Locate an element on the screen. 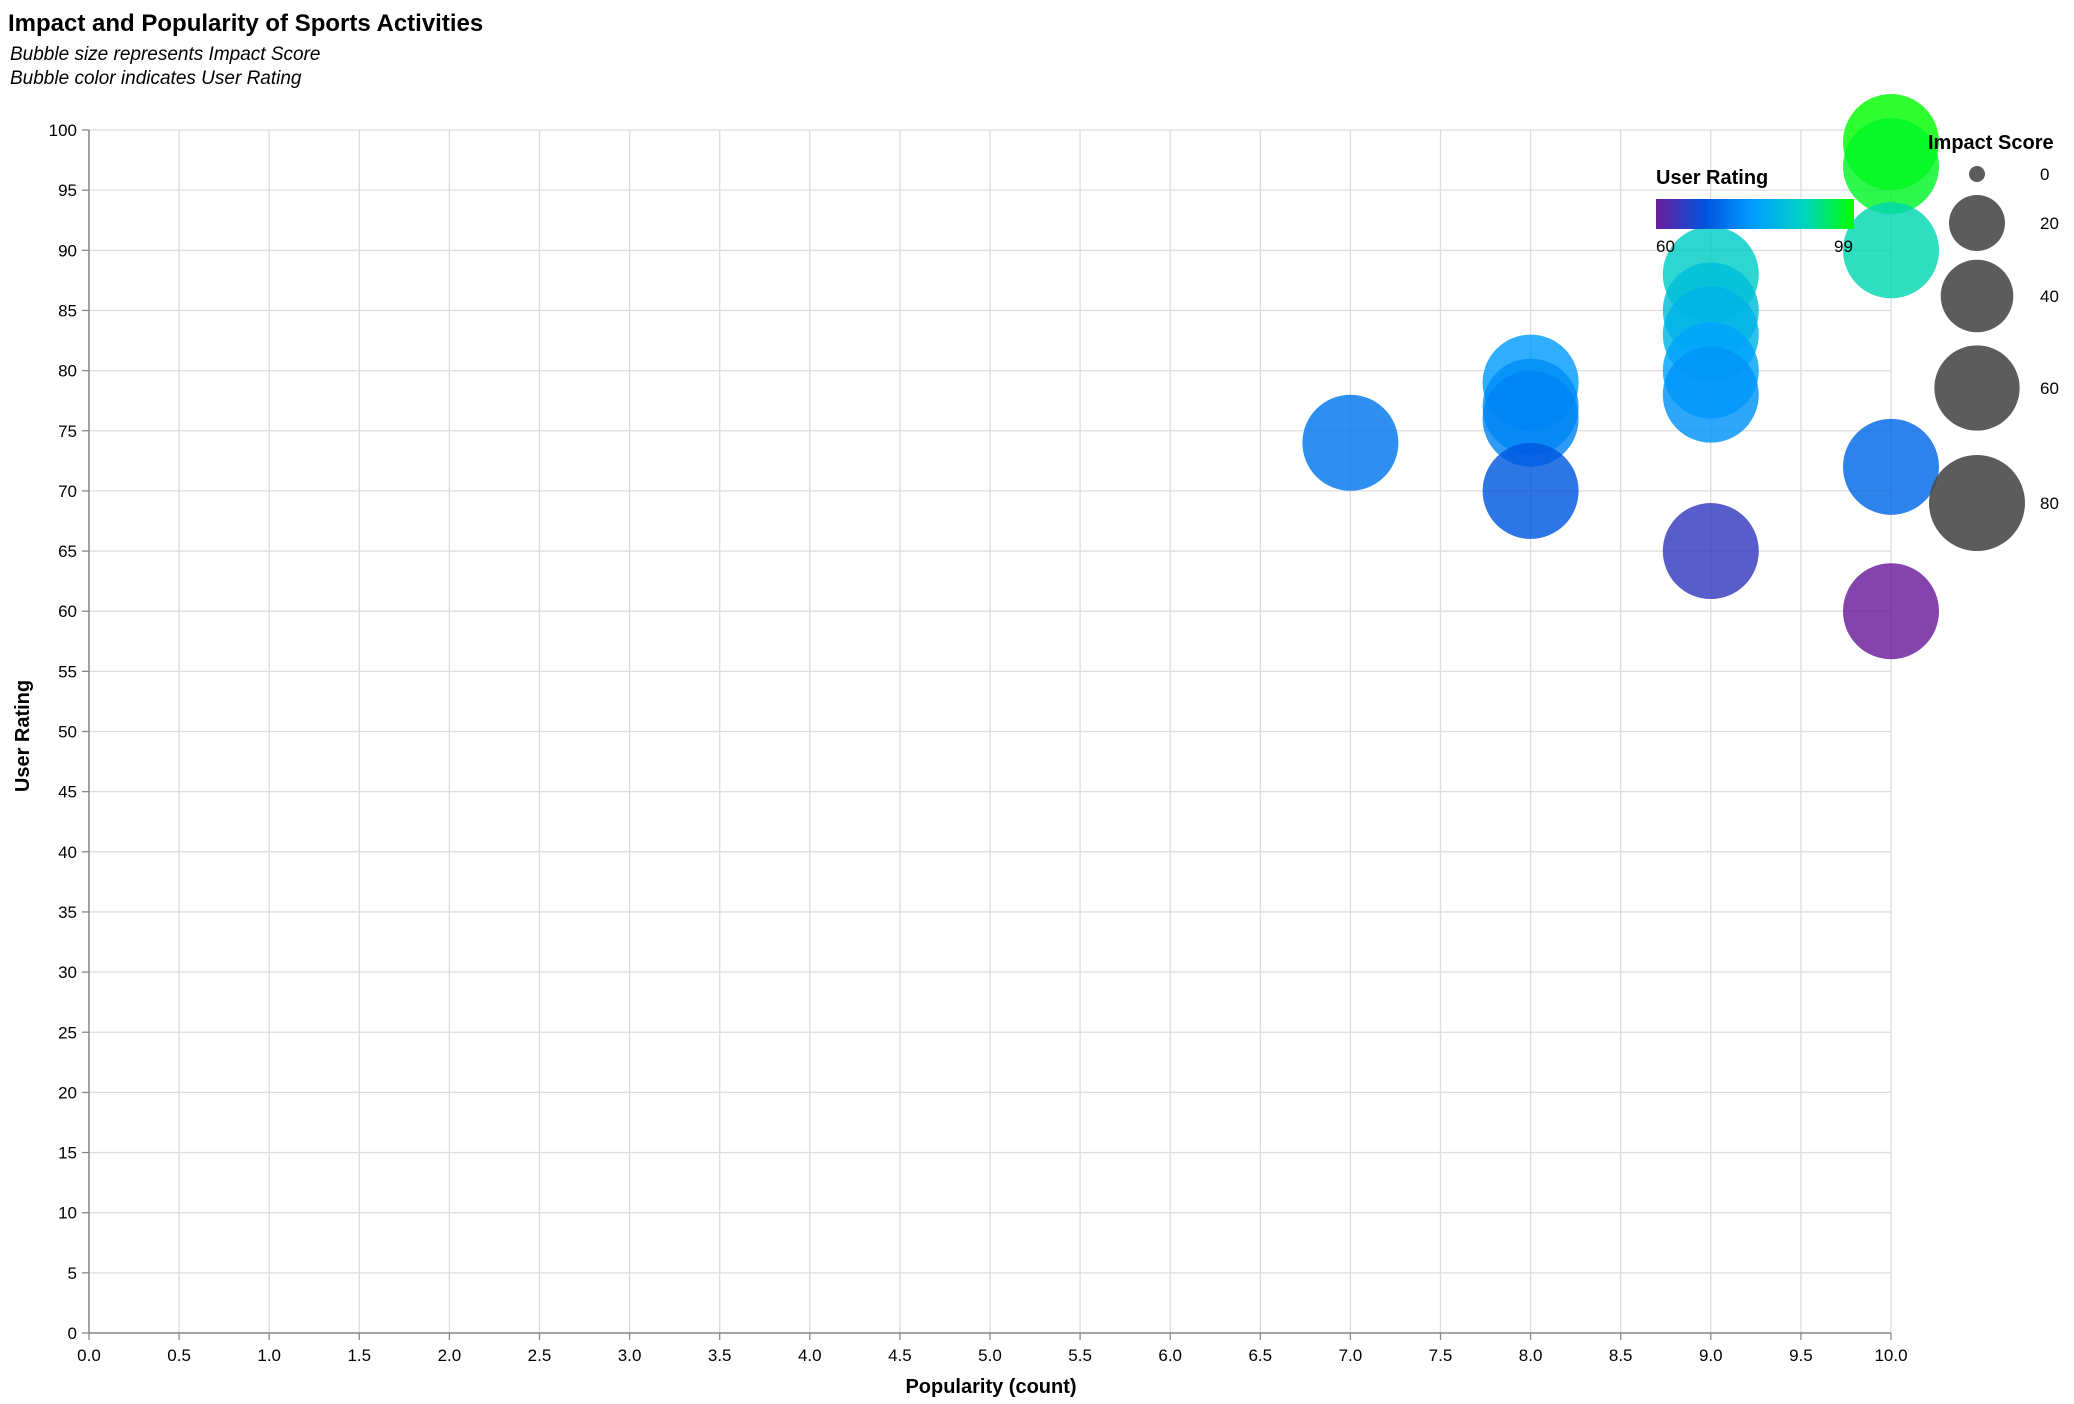 This screenshot has height=1404, width=2074. x-tick-label: 8.0 is located at coordinates (1531, 1355).